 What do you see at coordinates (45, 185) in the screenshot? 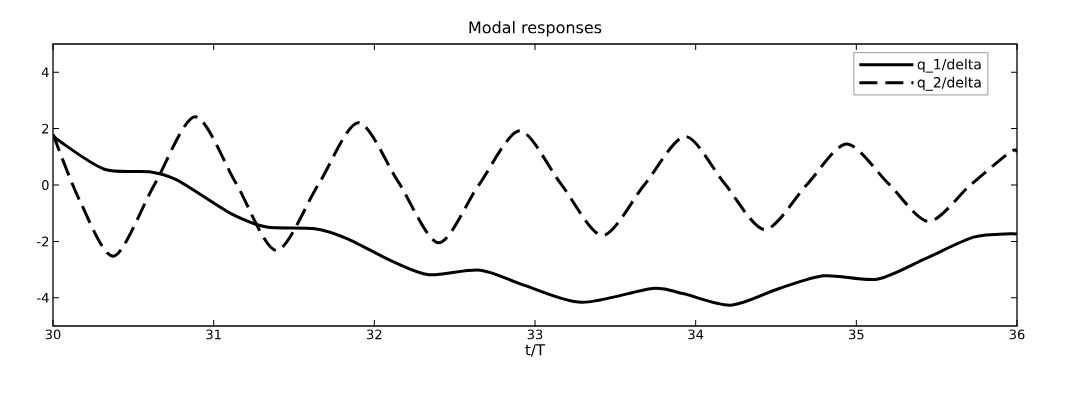
I see `y-tick-label: 0` at bounding box center [45, 185].